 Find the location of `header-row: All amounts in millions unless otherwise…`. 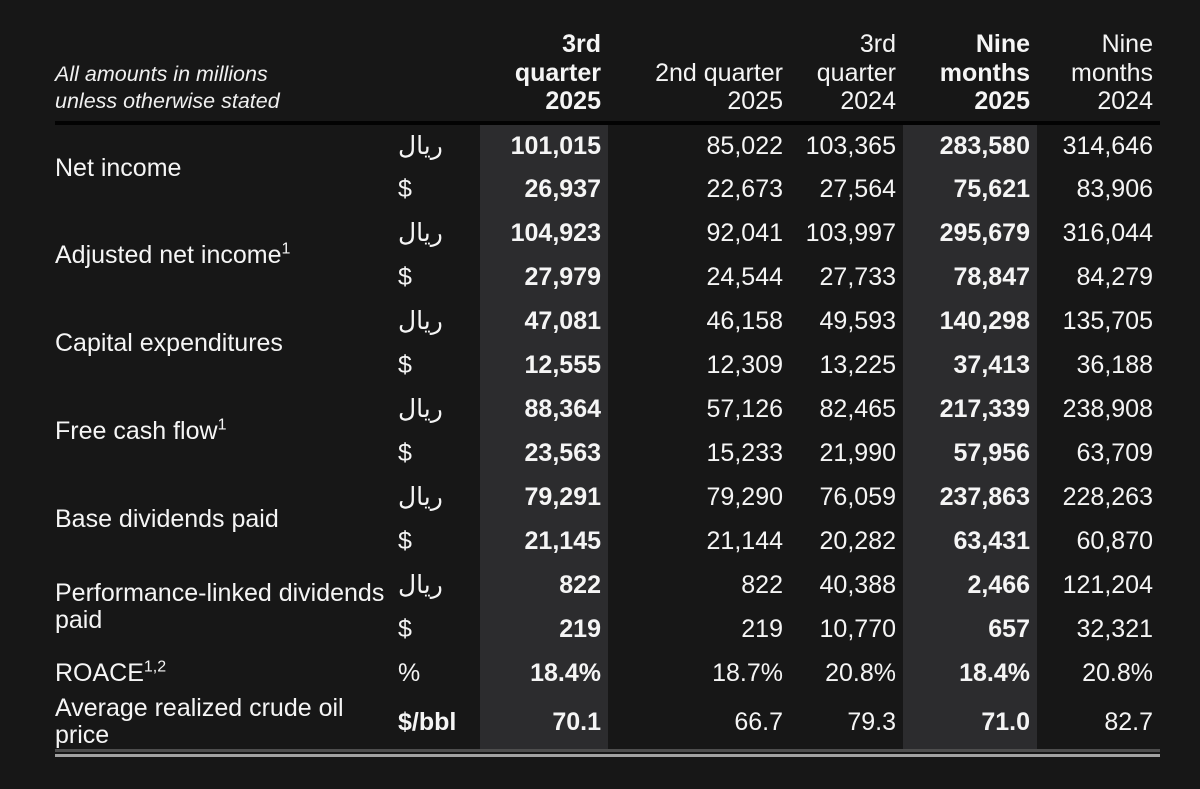

header-row: All amounts in millions unless otherwise… is located at coordinates (607, 62).